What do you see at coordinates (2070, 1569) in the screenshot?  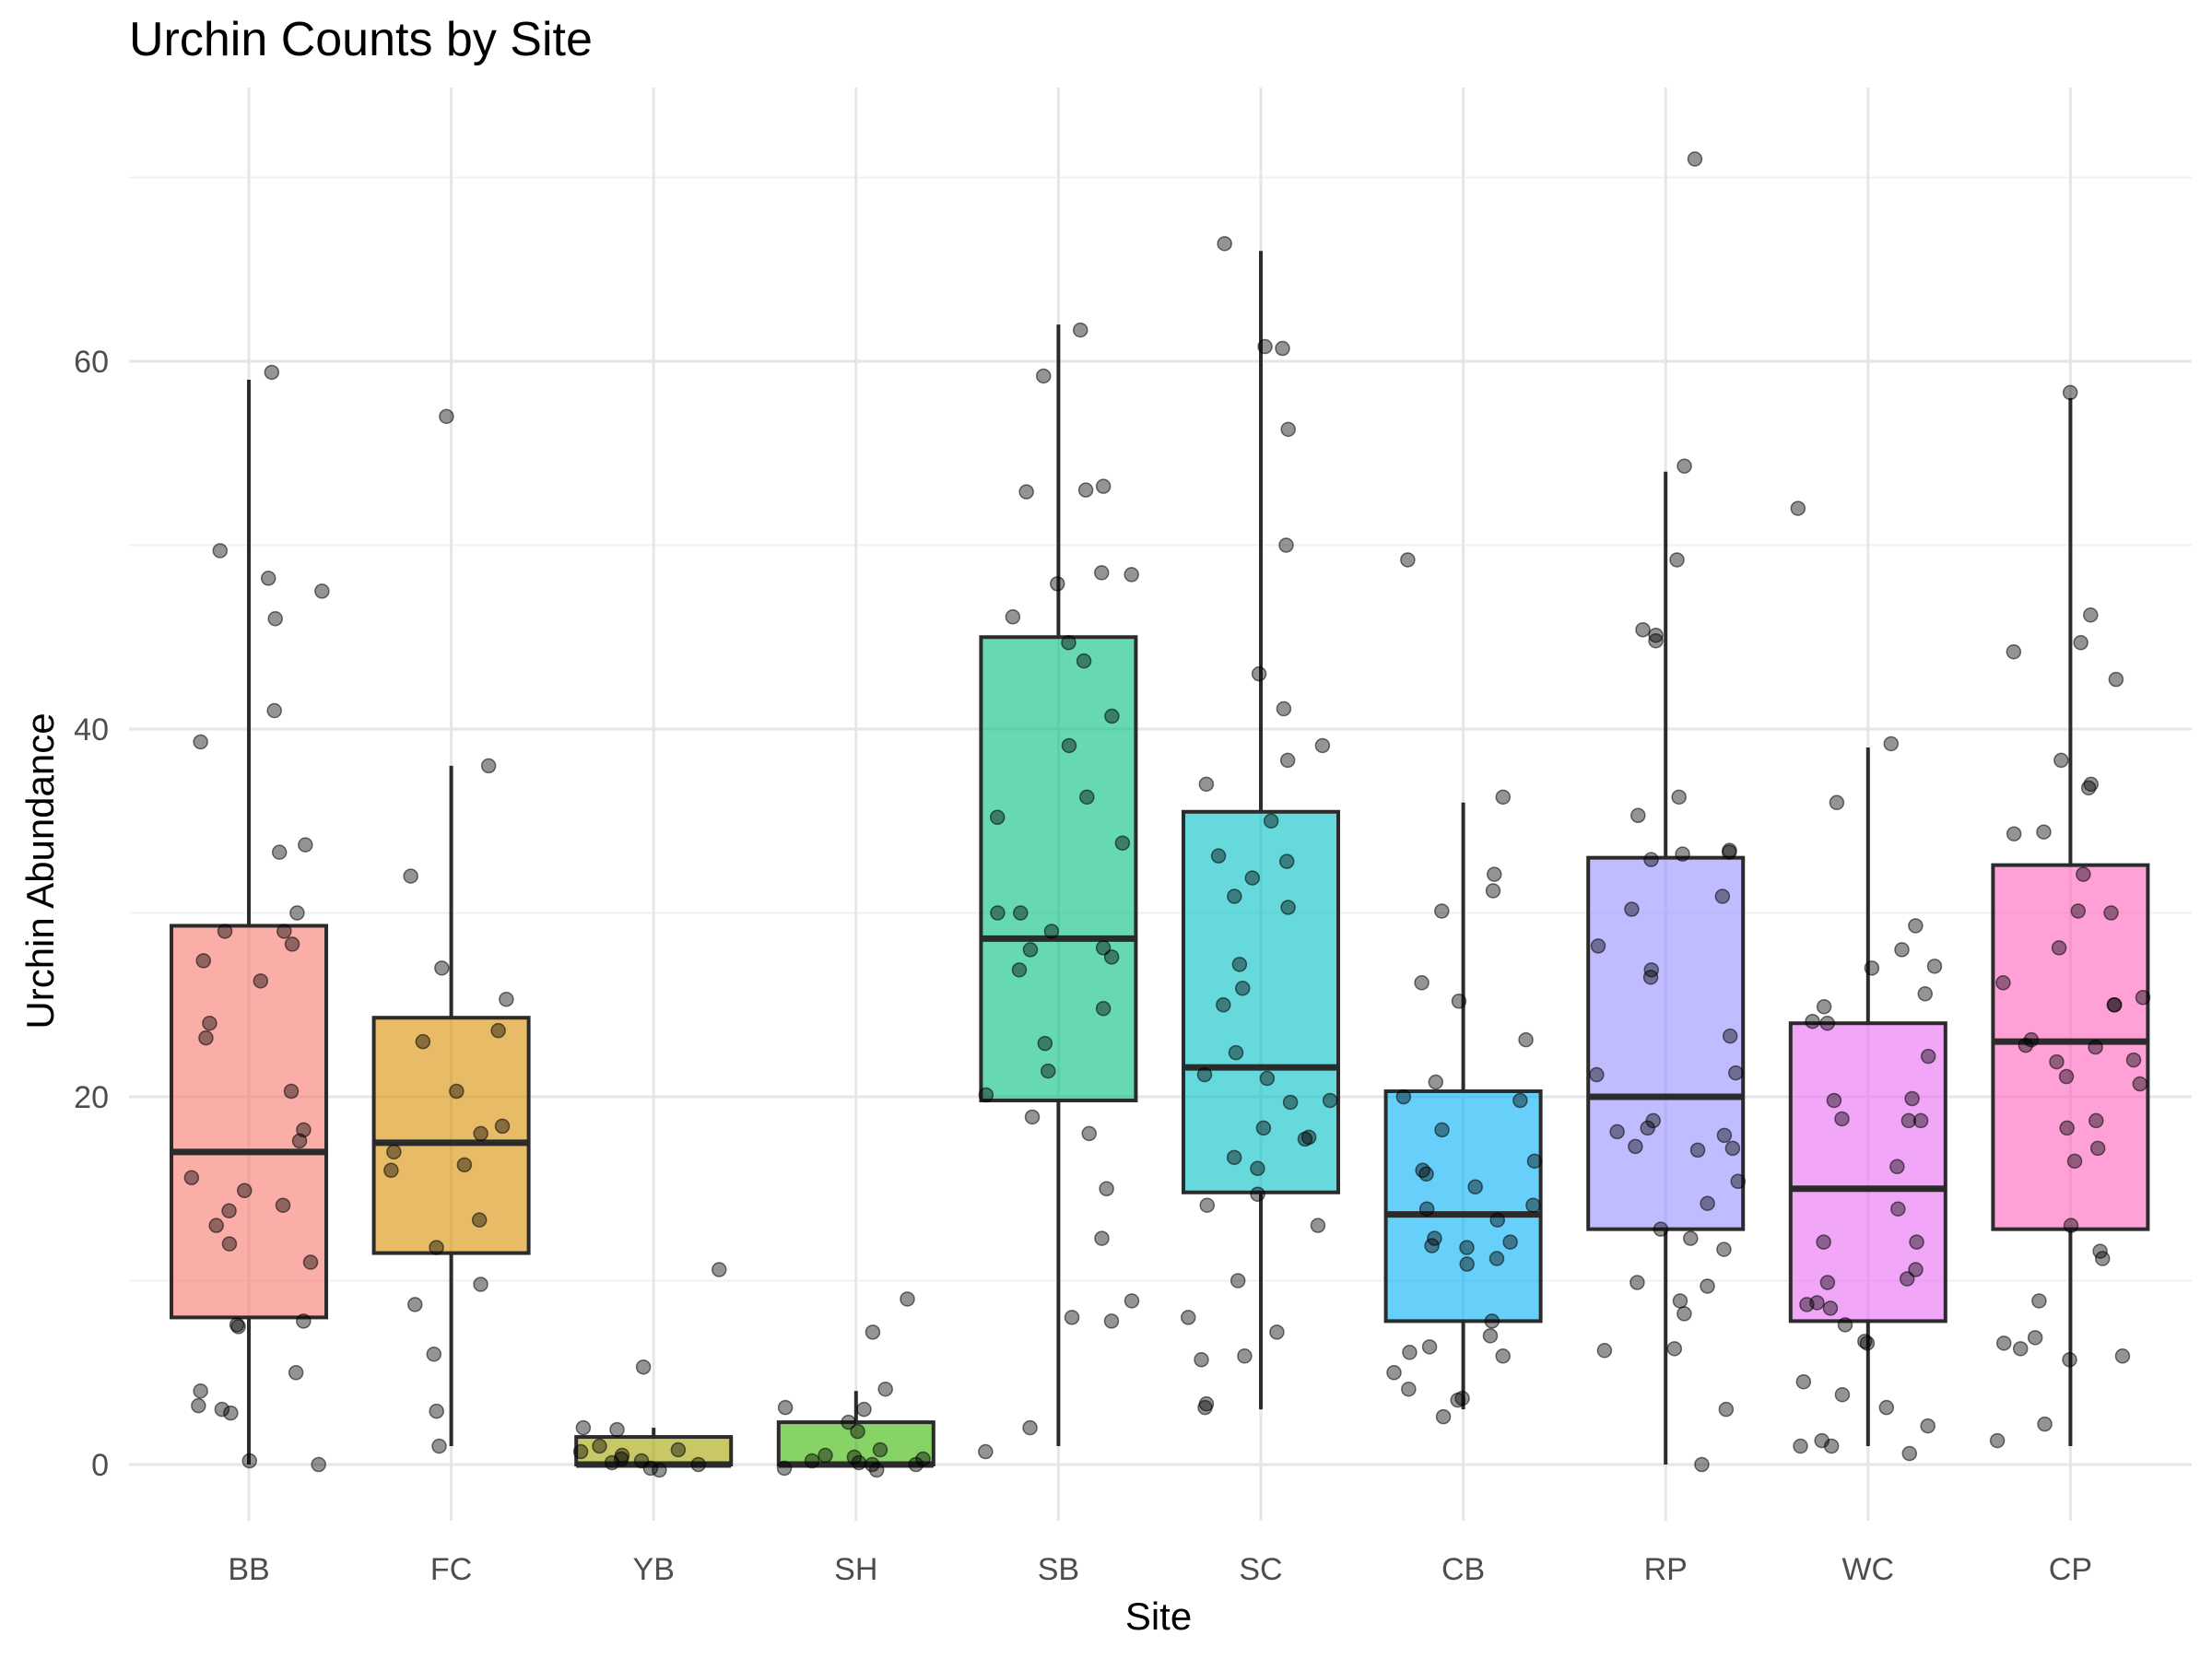 I see `x-tick-label: CP` at bounding box center [2070, 1569].